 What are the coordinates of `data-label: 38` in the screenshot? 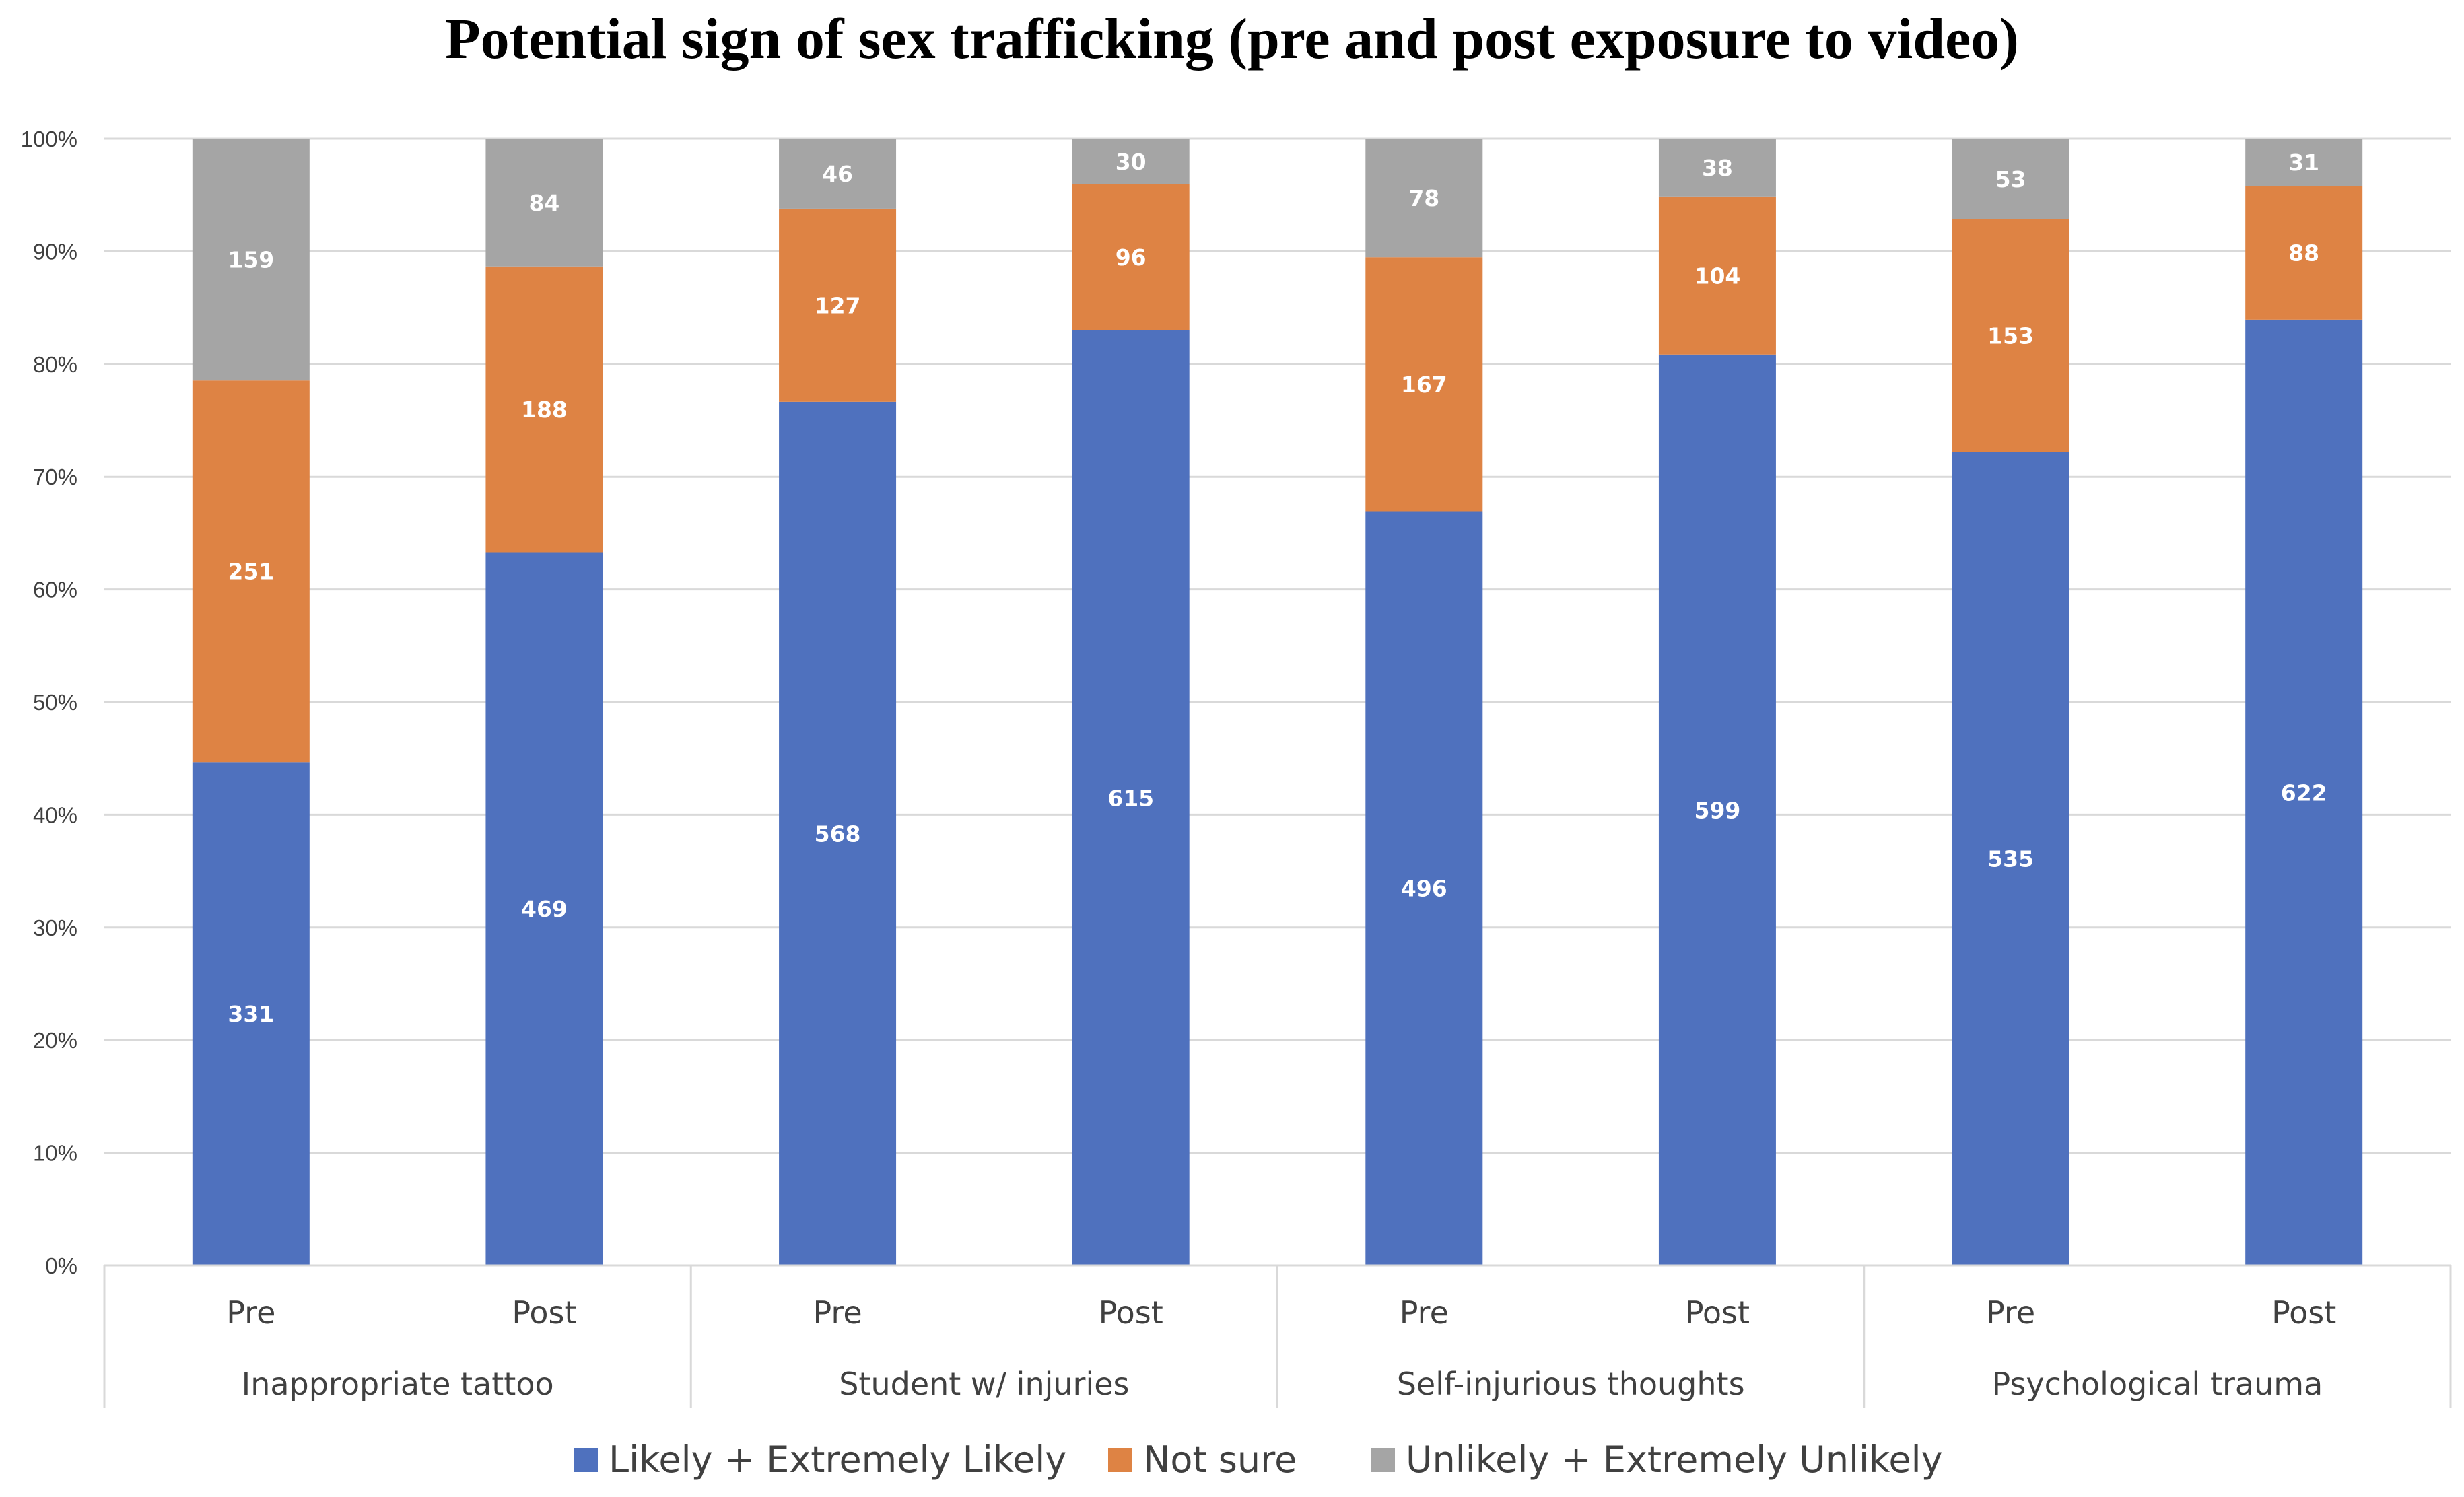 It's located at (1717, 168).